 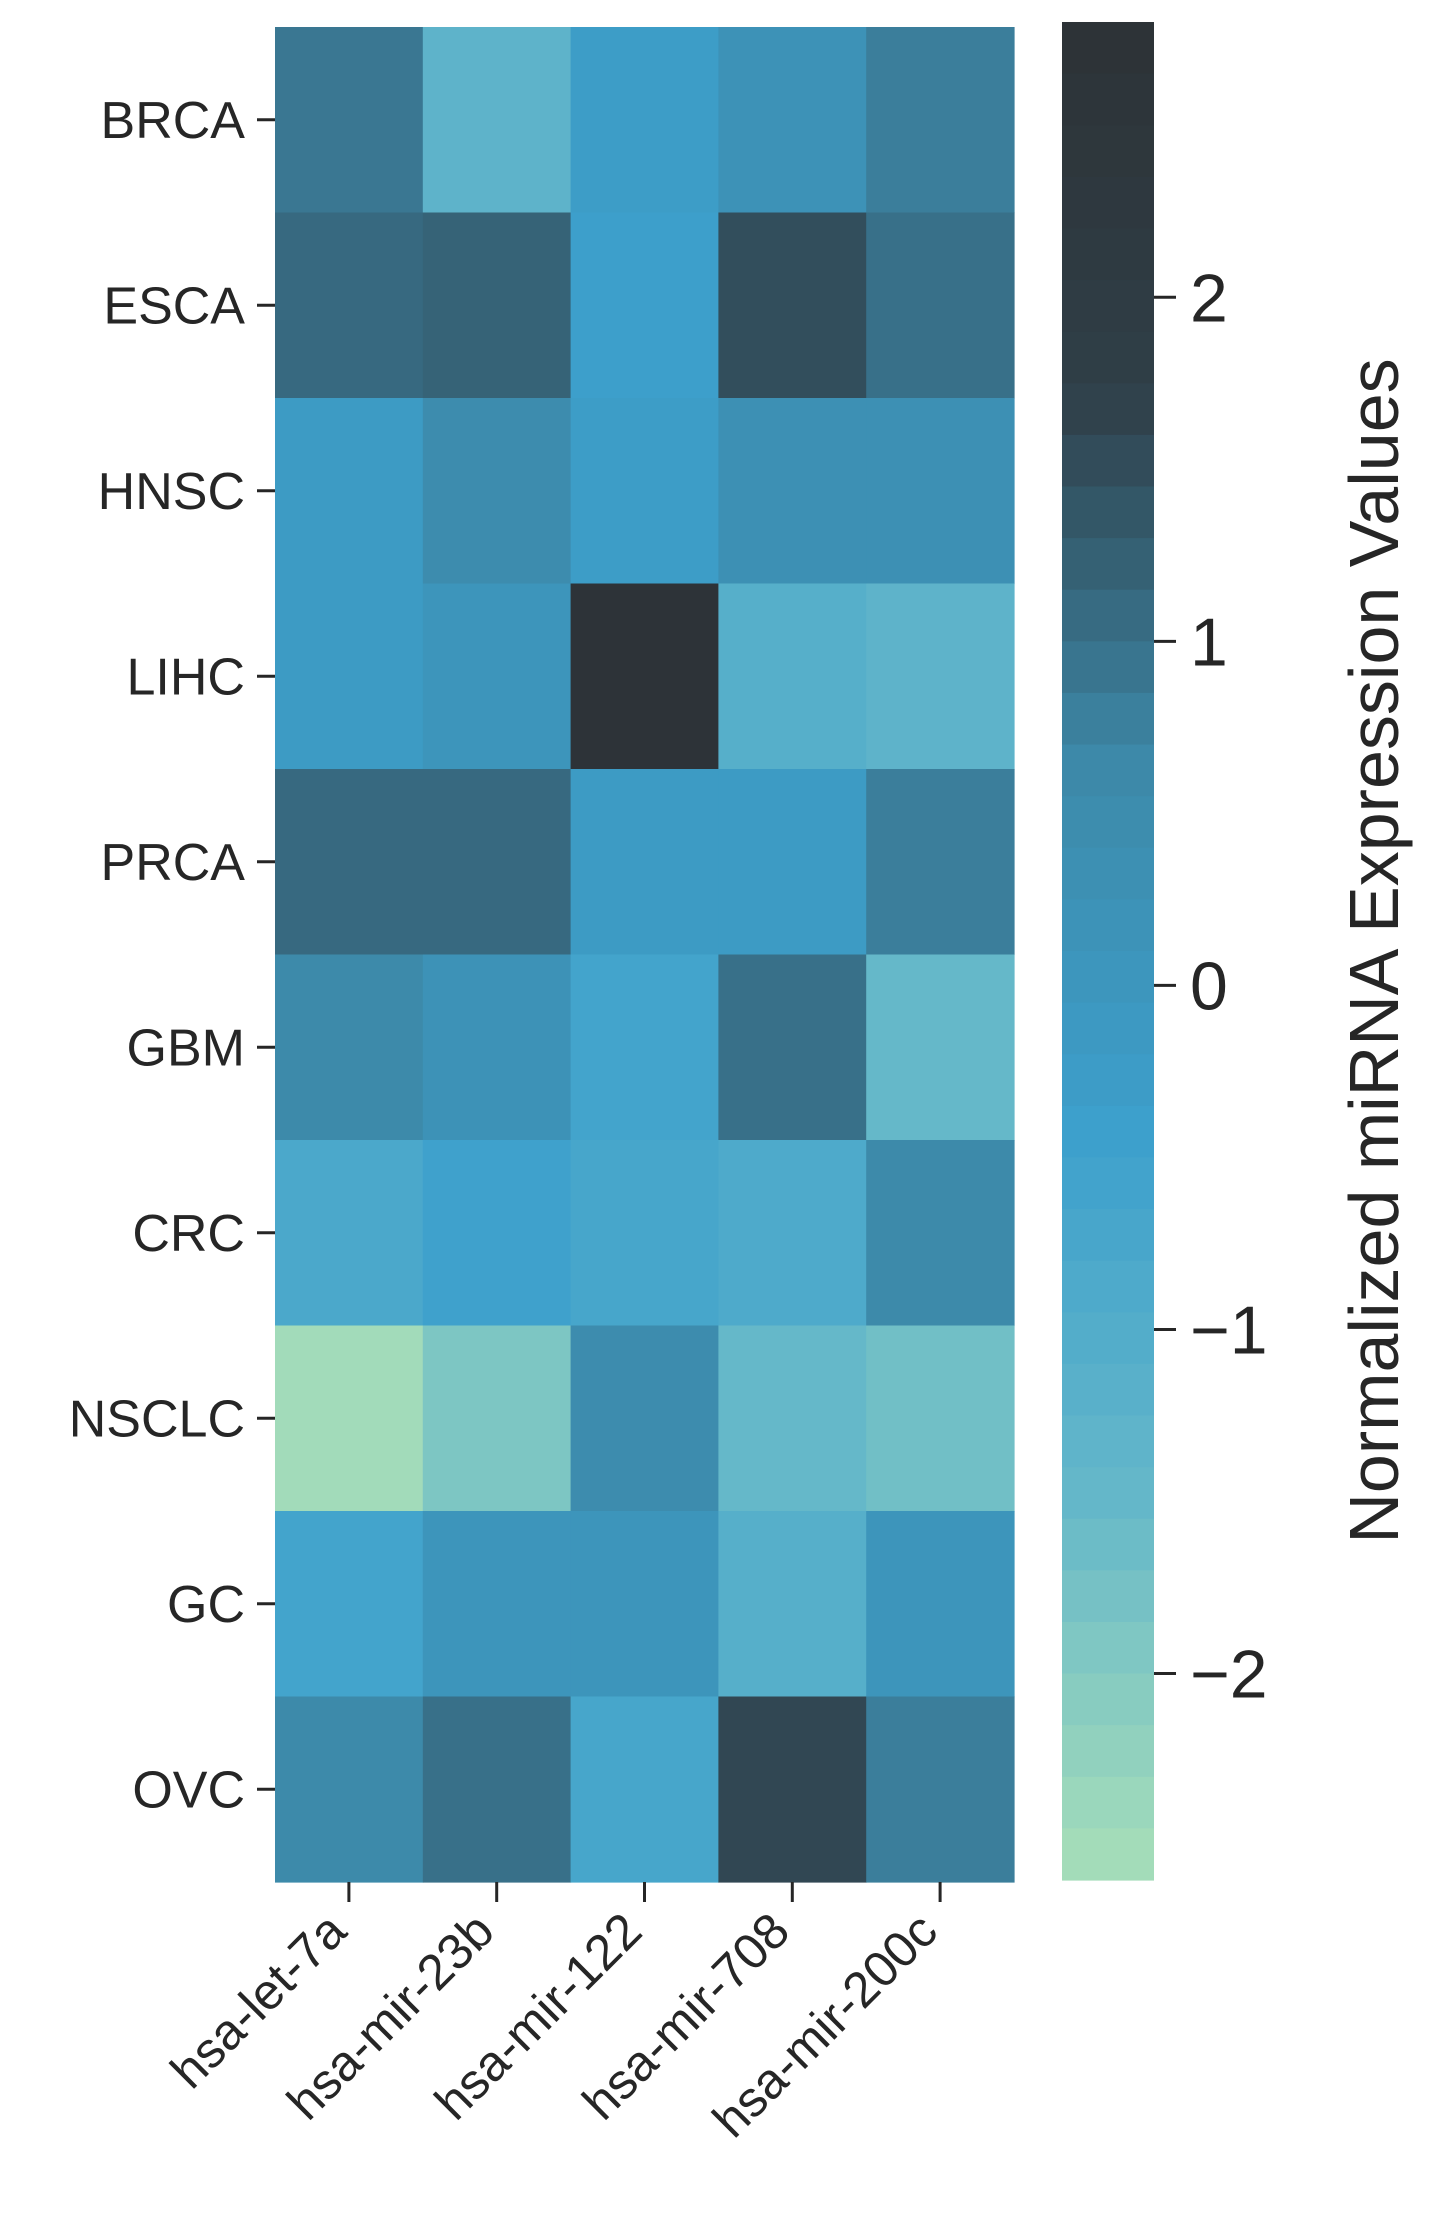 What do you see at coordinates (349, 491) in the screenshot?
I see `heatmap-cell-hnsc-hsa-let-7a` at bounding box center [349, 491].